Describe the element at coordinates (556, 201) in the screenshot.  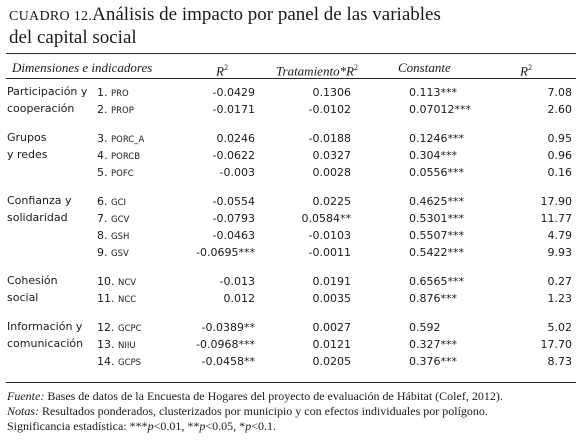
I see `cell-r2-second: 17.90` at that location.